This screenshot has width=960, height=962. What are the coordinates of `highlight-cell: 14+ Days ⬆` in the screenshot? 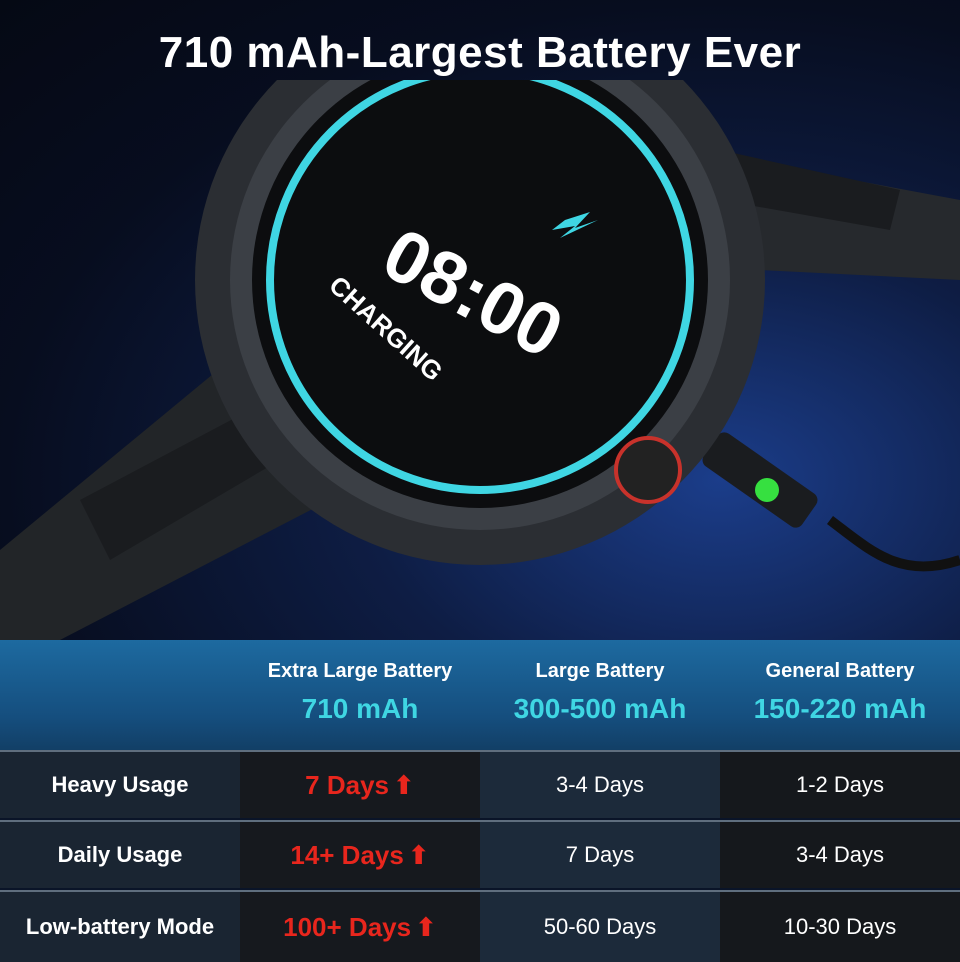 It's located at (360, 855).